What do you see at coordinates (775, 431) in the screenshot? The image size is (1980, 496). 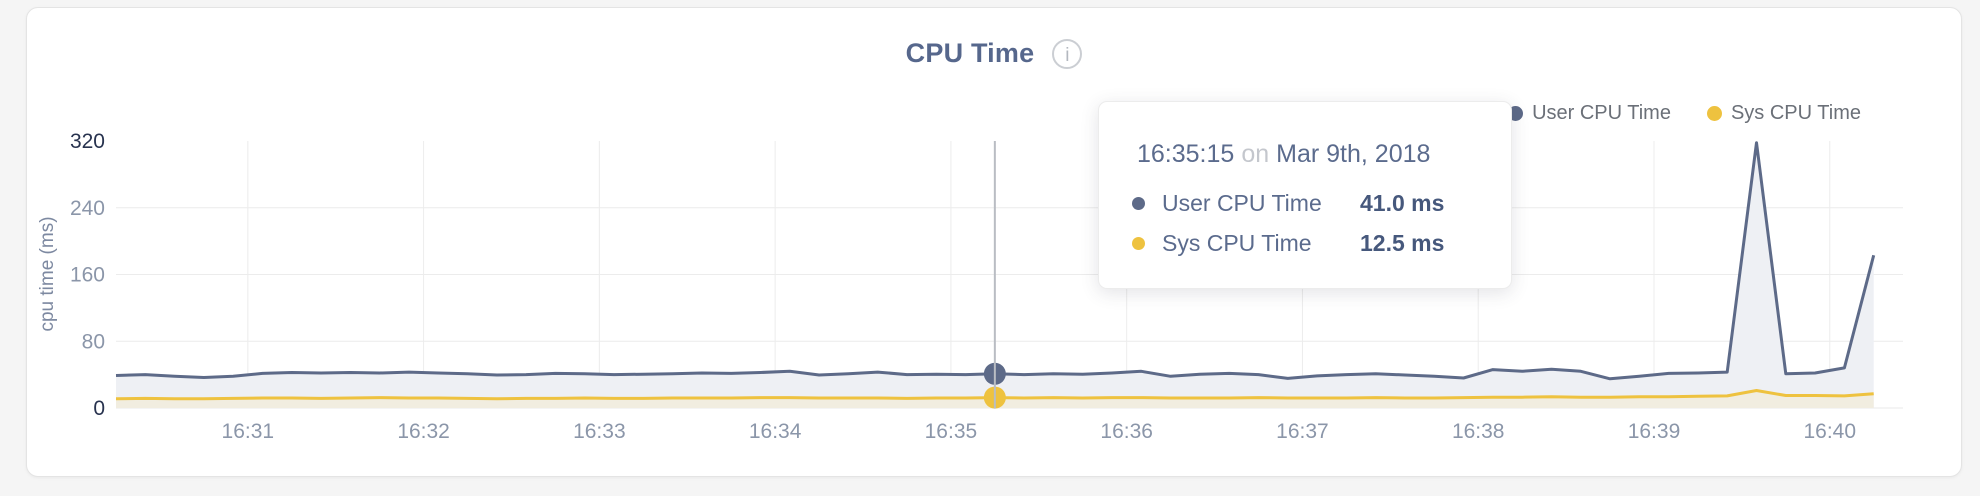 I see `x-tick-16:34: 16:34` at bounding box center [775, 431].